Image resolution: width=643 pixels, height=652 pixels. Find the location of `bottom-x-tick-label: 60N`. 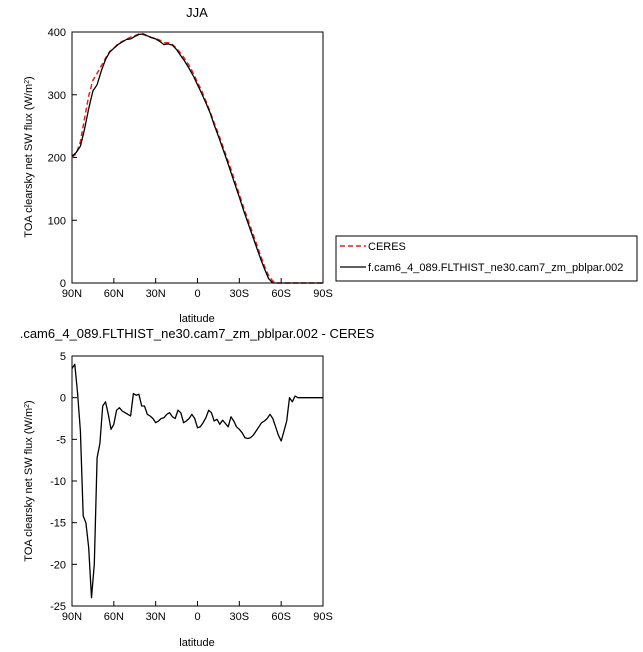

bottom-x-tick-label: 60N is located at coordinates (114, 617).